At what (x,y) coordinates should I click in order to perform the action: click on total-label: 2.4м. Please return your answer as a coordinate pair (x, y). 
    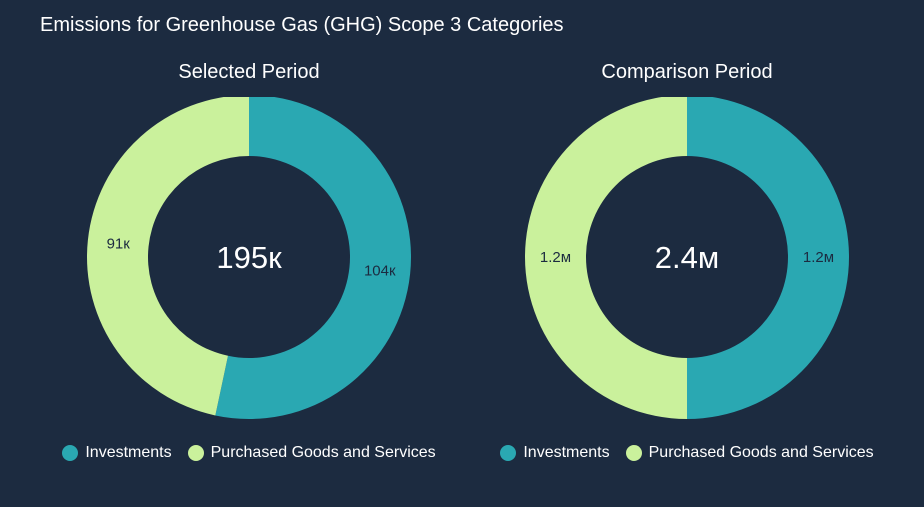
    Looking at the image, I should click on (687, 257).